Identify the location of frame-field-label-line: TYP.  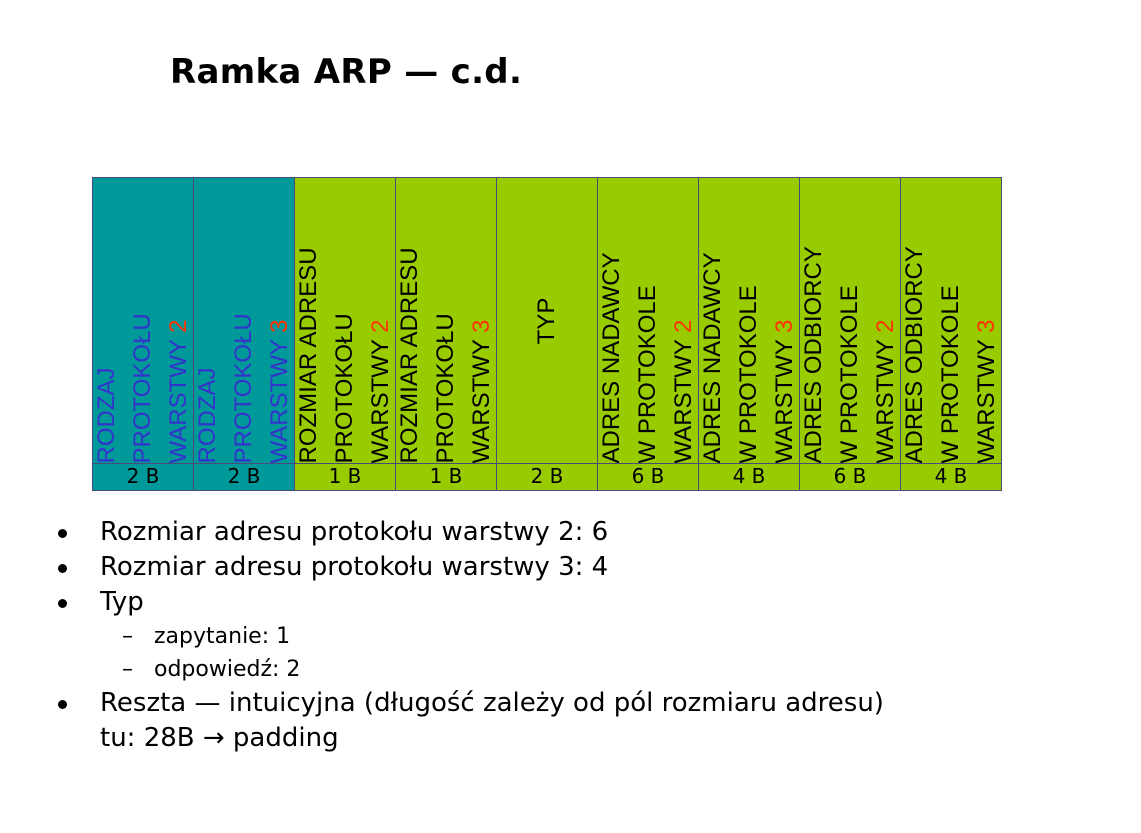
(547, 320).